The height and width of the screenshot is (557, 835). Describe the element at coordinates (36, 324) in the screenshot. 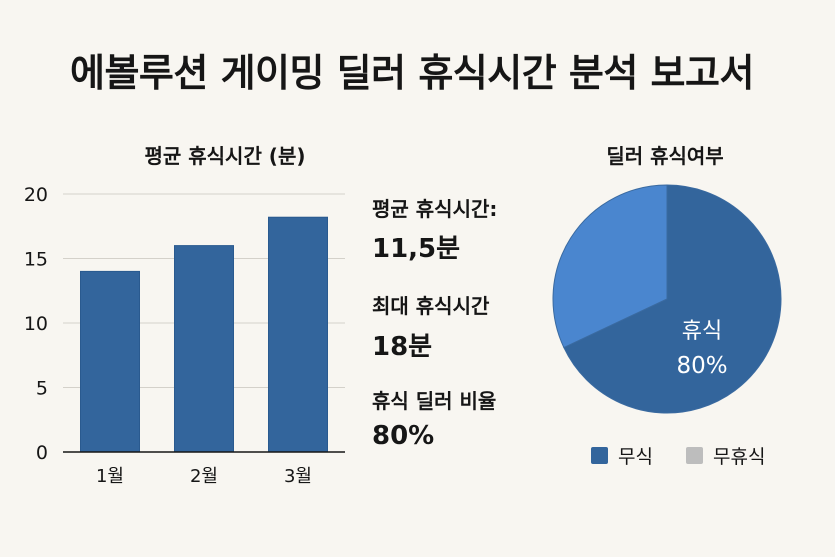

I see `y-tick-label: 10` at that location.